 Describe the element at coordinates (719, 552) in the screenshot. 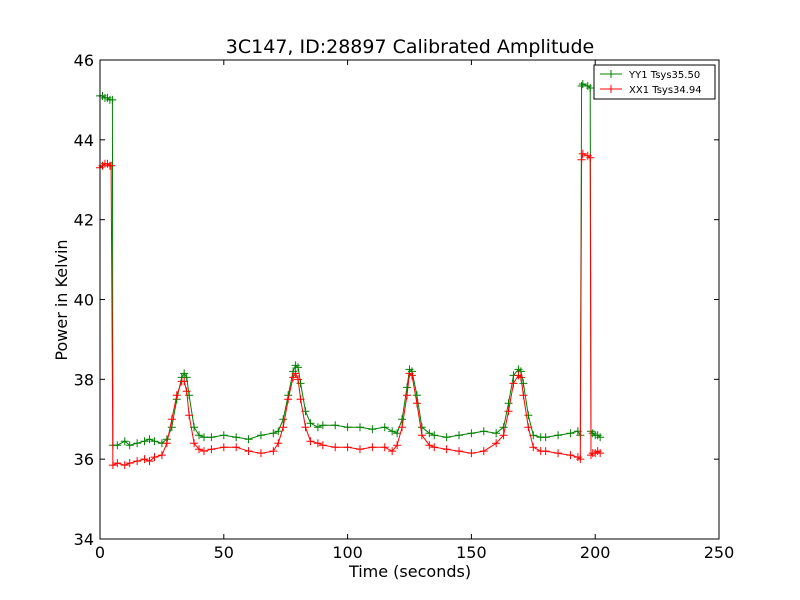

I see `x-tick-label: 250` at that location.